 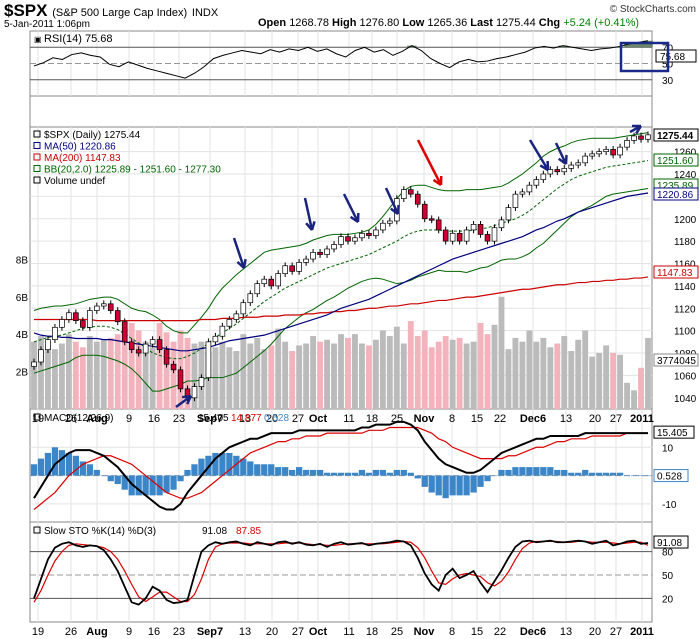 What do you see at coordinates (675, 186) in the screenshot?
I see `price-last-label-2: 1235.89` at bounding box center [675, 186].